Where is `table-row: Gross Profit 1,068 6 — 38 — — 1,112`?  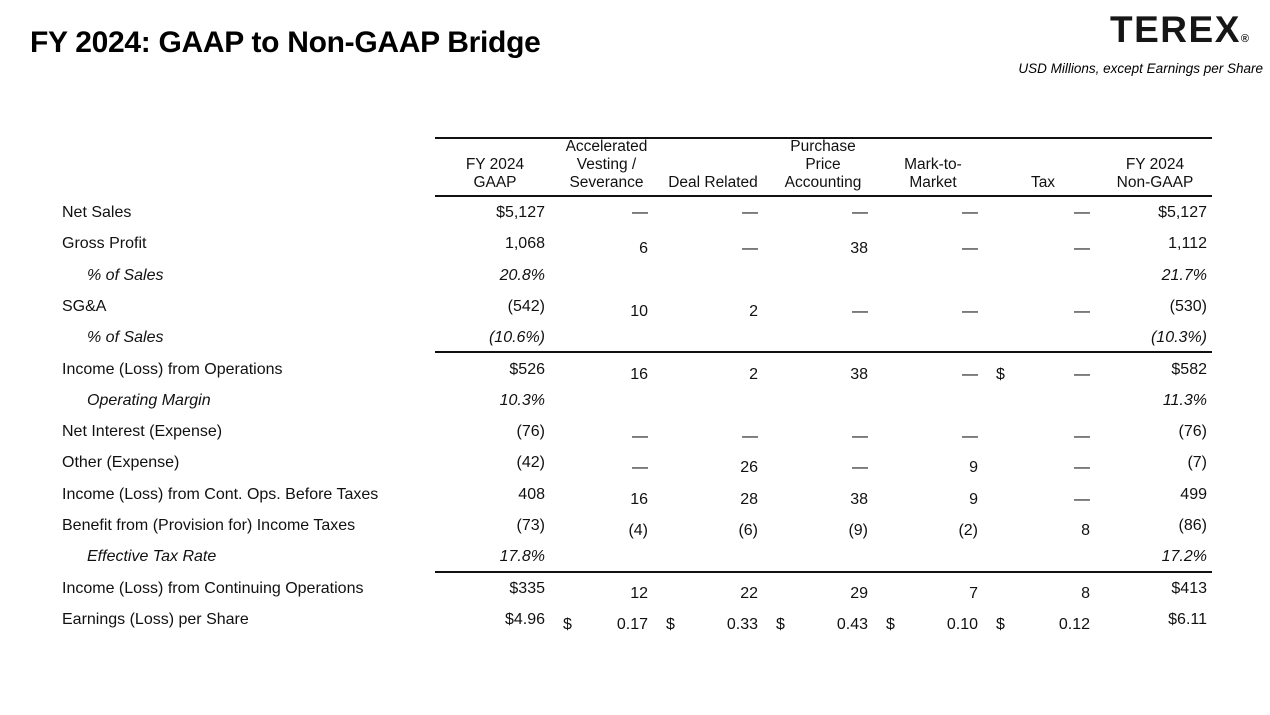
table-row: Gross Profit 1,068 6 — 38 — — 1,112 is located at coordinates (606, 243).